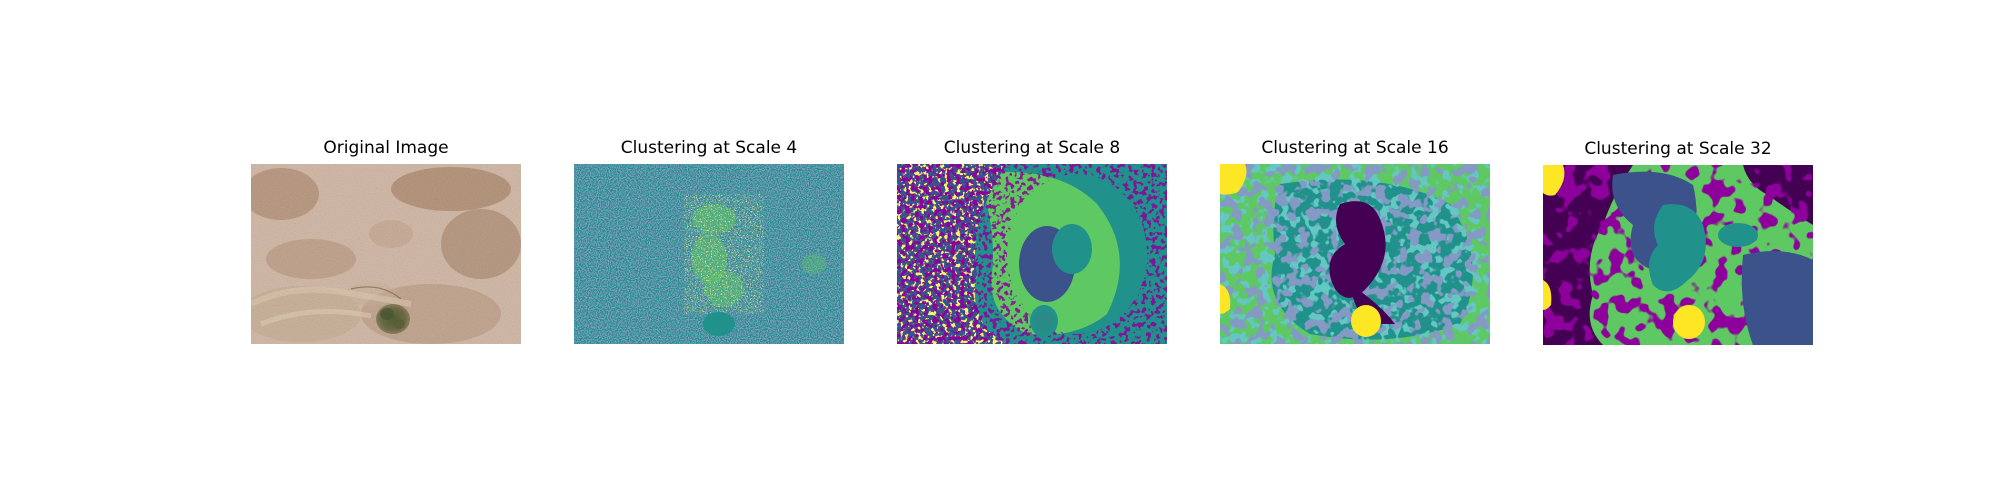  I want to click on original-photo, so click(386, 254).